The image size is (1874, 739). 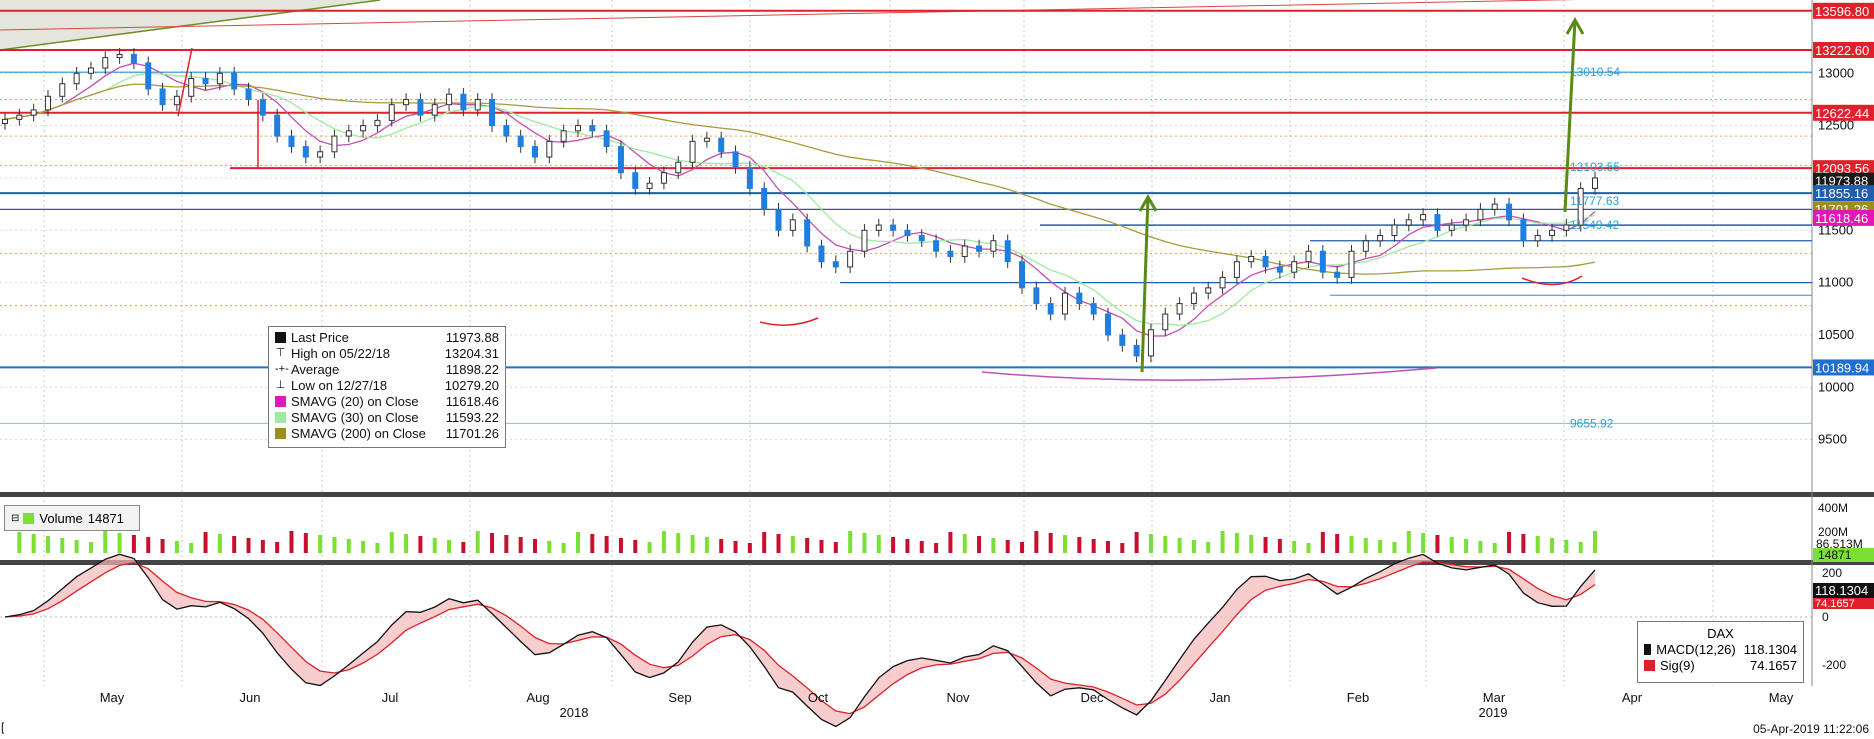 I want to click on volume-last-label: 14871, so click(x=1835, y=555).